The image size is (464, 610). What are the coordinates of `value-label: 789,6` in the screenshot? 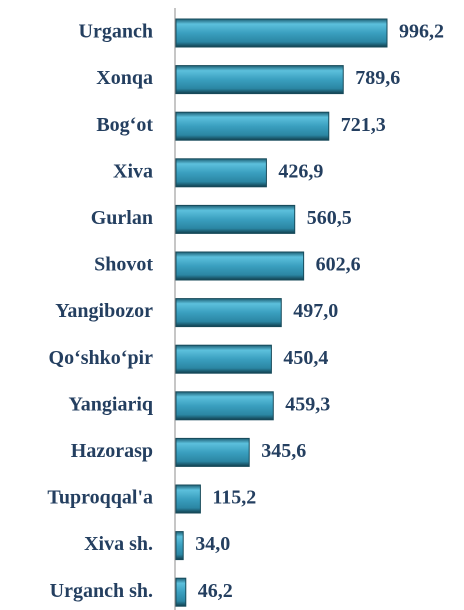 It's located at (377, 78).